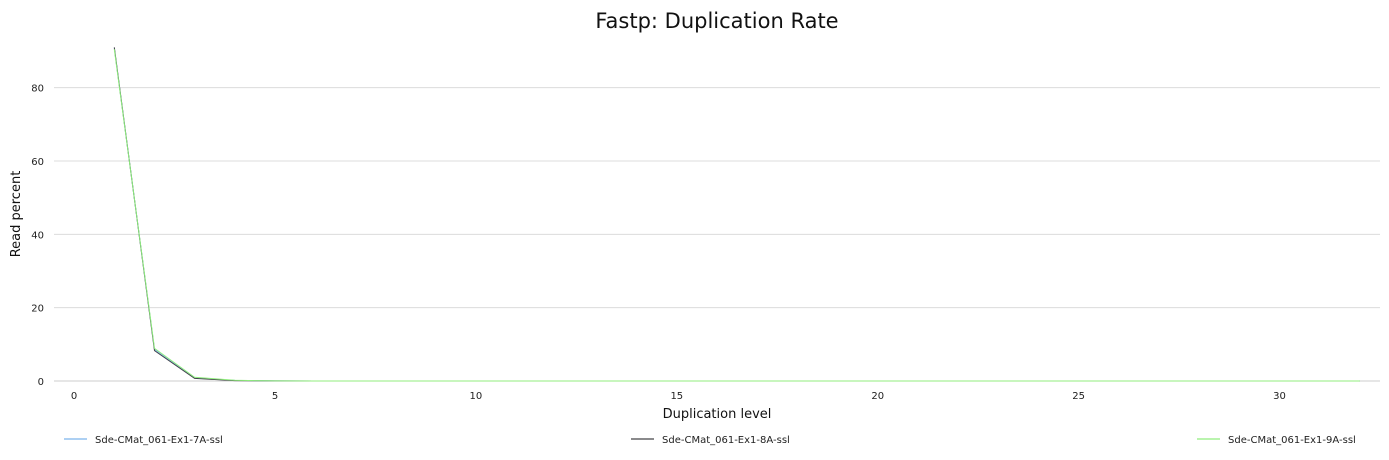  I want to click on y-axis-ticks: 0 20 40 60 80, so click(37, 236).